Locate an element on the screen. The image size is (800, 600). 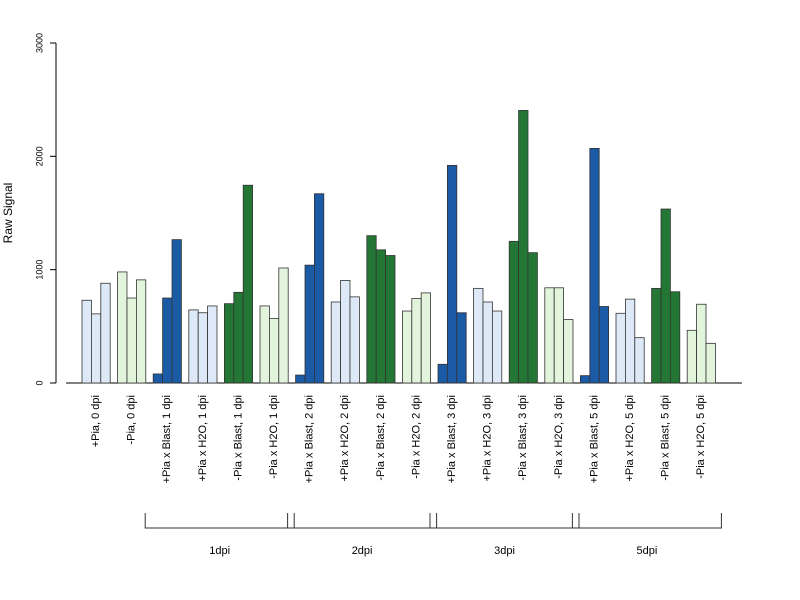
y-tick-label: 1000 is located at coordinates (39, 270).